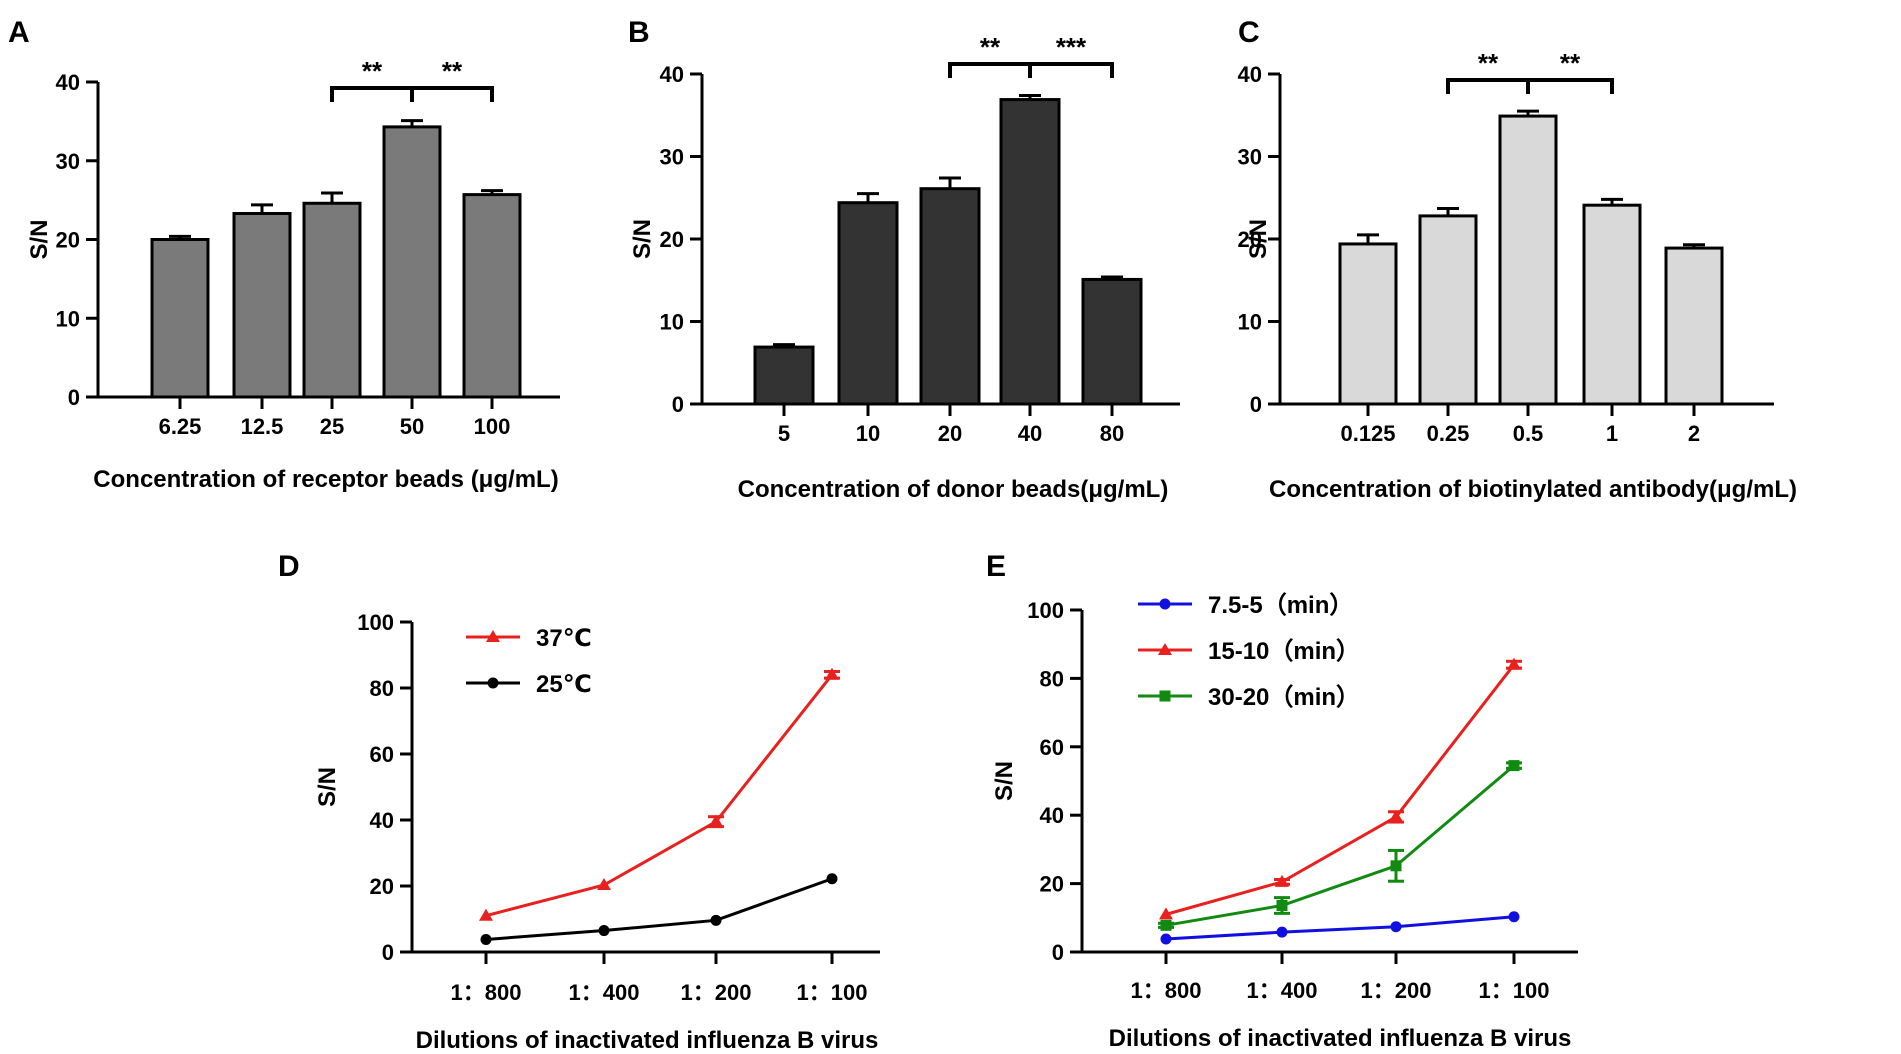 This screenshot has width=1901, height=1054. Describe the element at coordinates (68, 318) in the screenshot. I see `y-tick-label: 10` at that location.